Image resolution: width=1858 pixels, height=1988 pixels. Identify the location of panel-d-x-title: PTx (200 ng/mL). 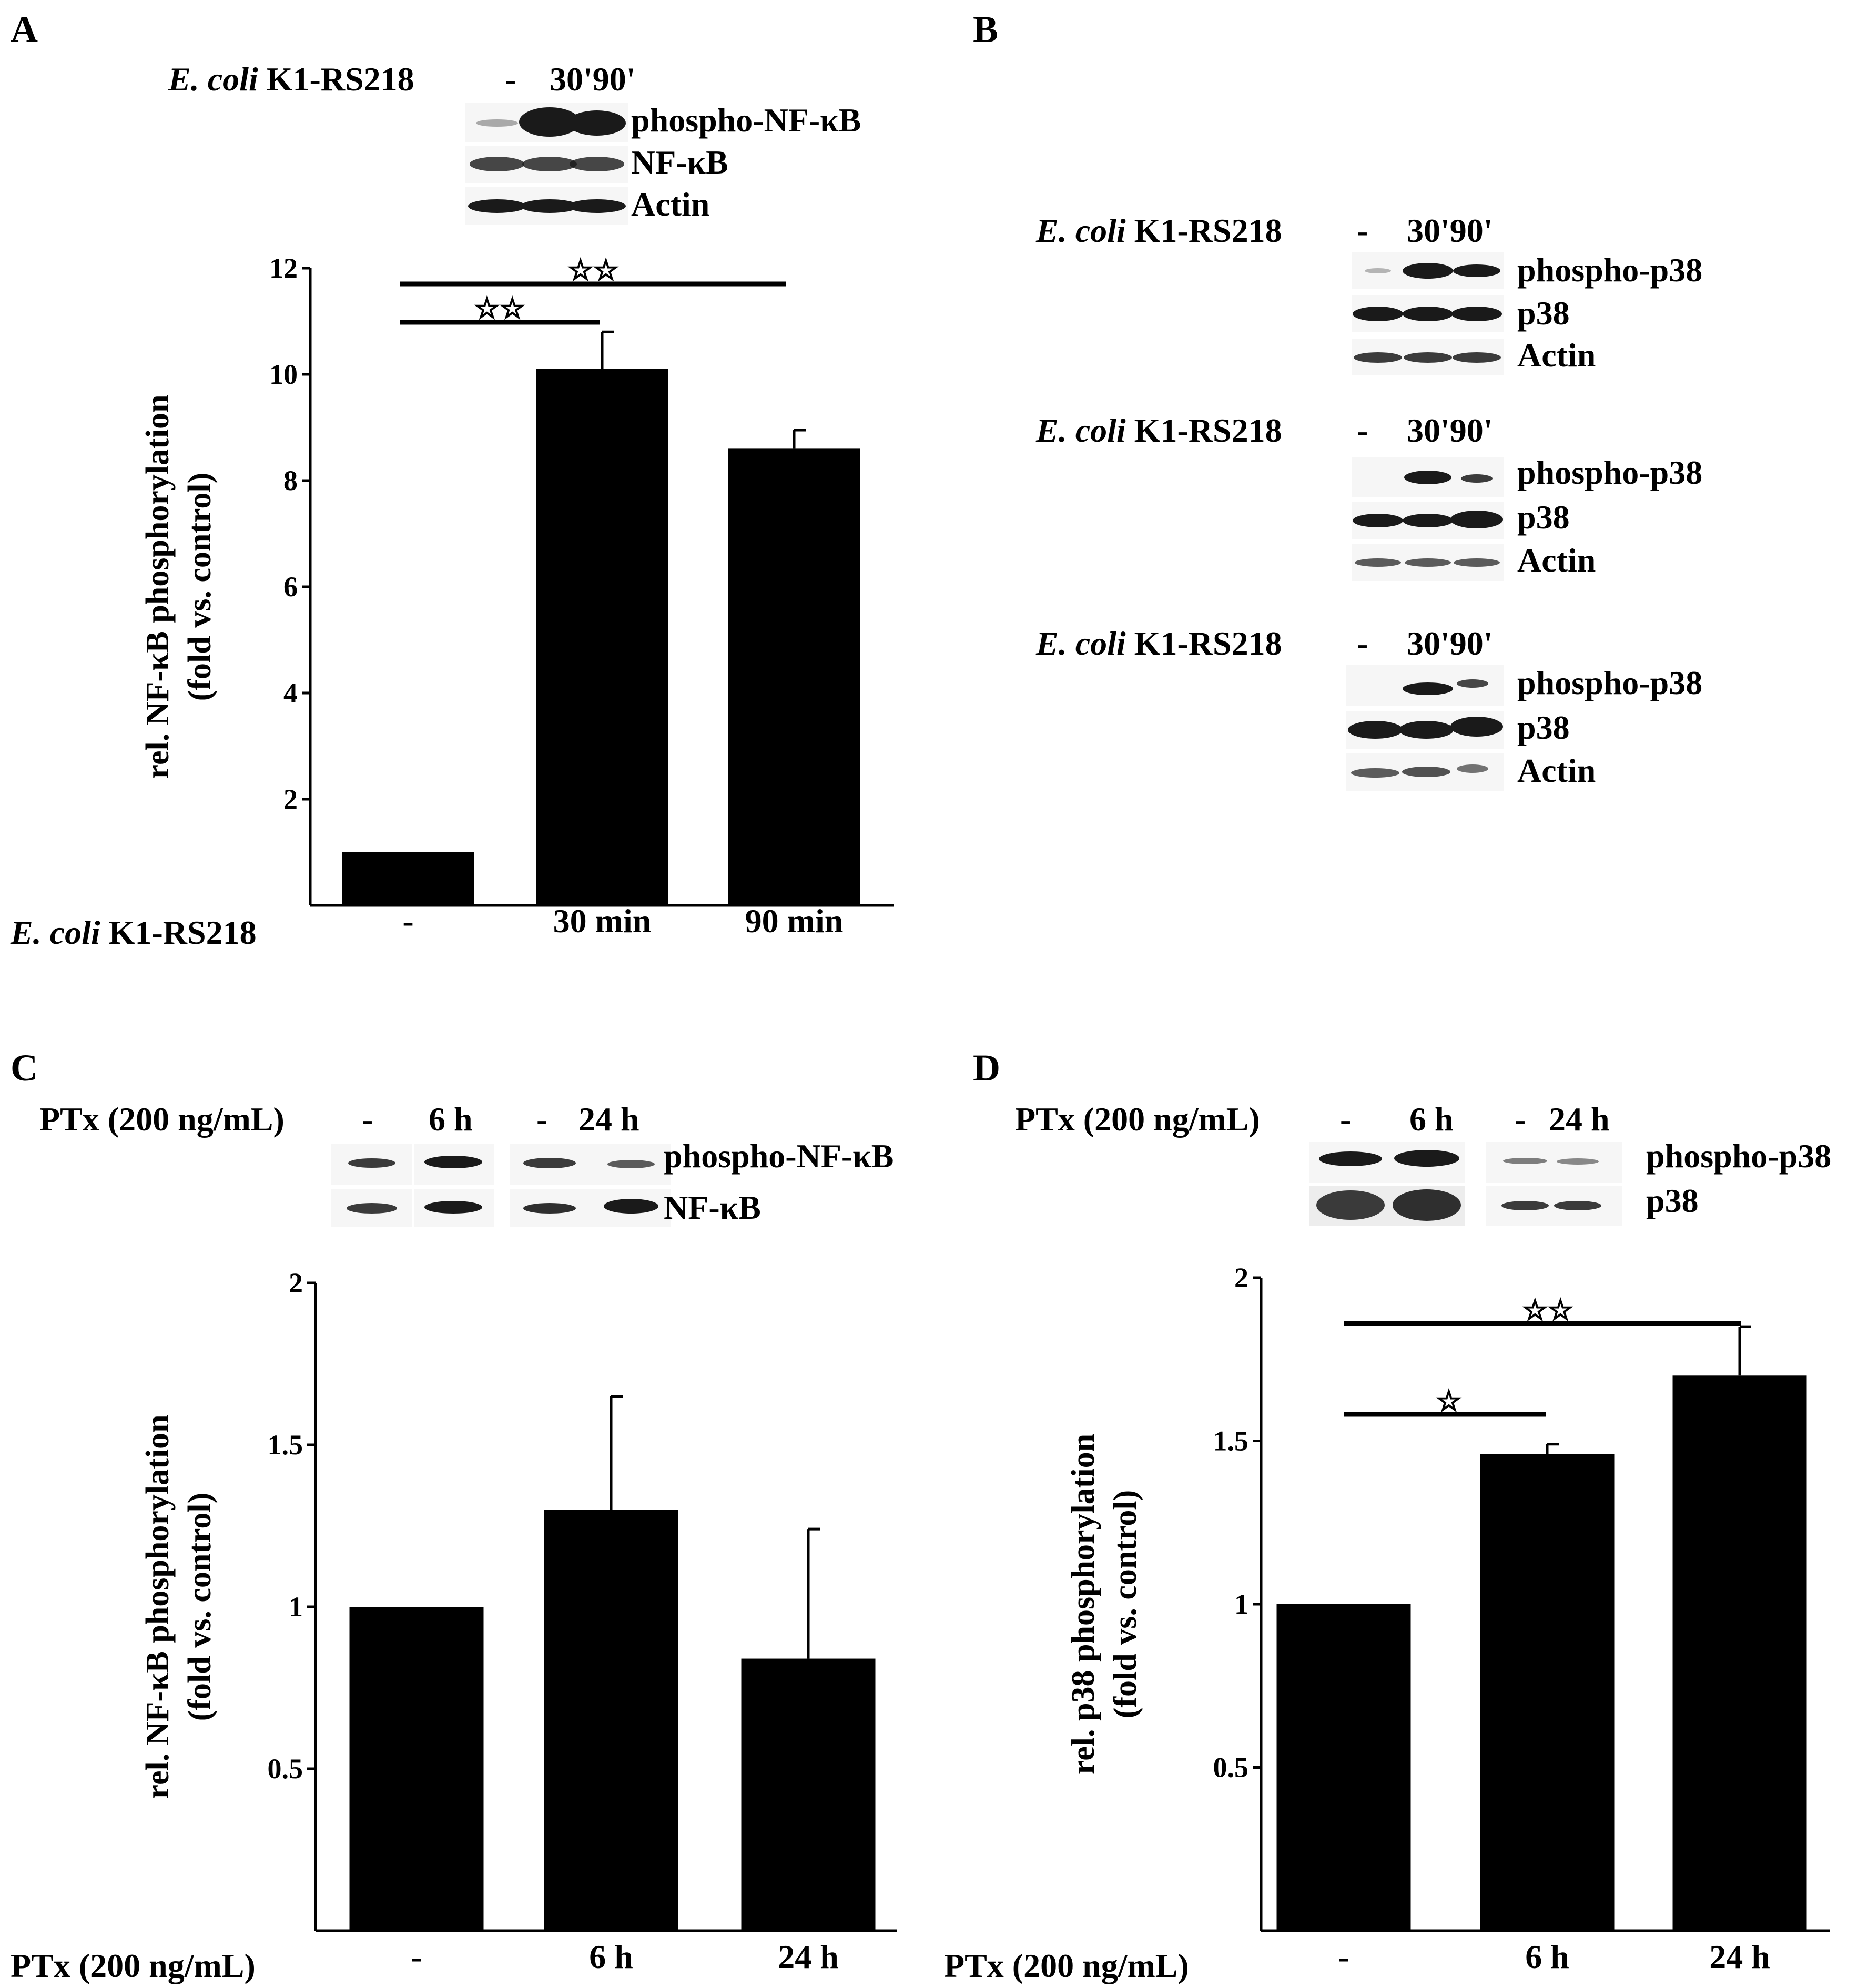
(1066, 1966).